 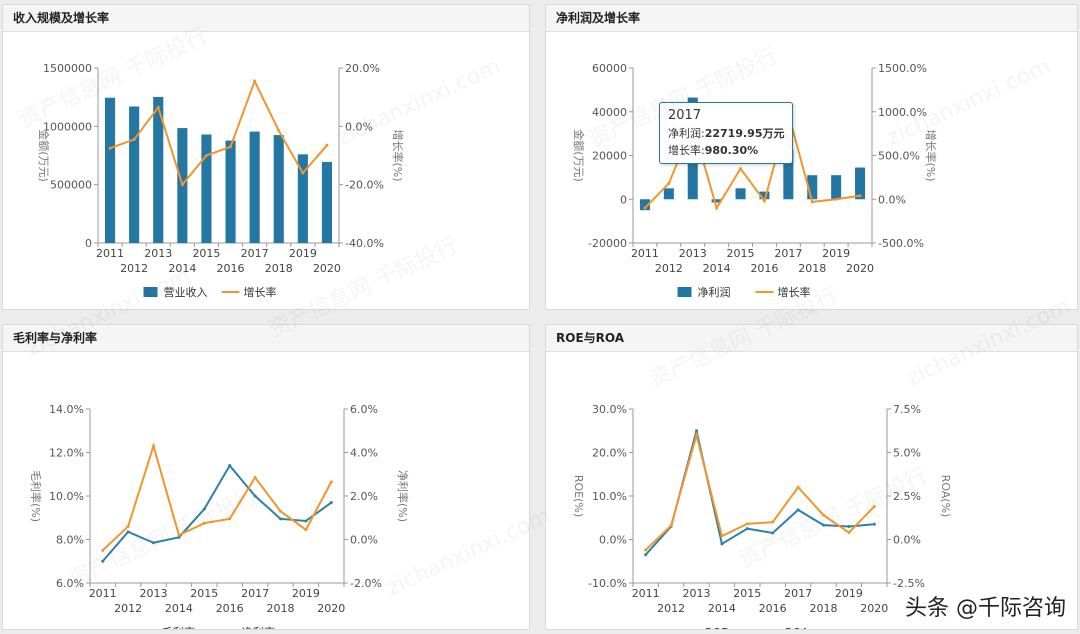 I want to click on panel-title: 净利润及增长率, so click(x=811, y=18).